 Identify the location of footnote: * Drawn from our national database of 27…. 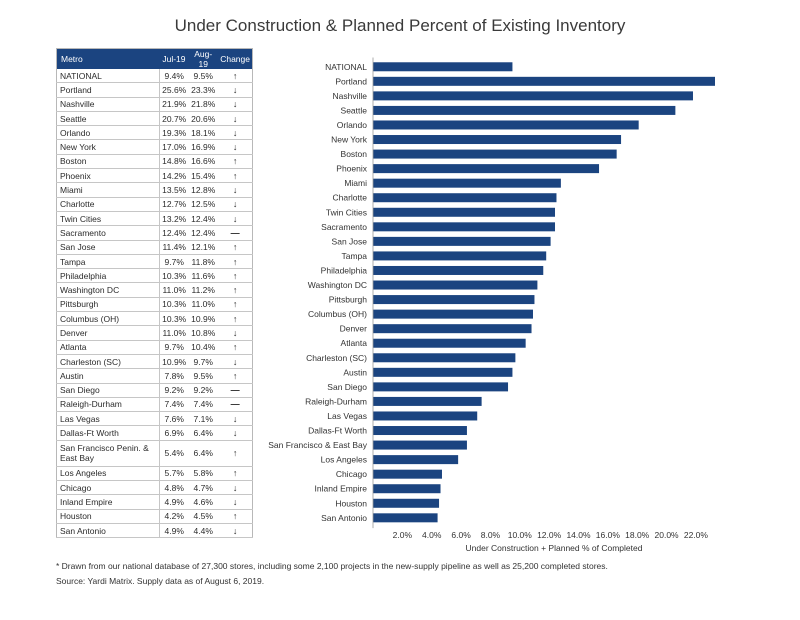
(332, 566).